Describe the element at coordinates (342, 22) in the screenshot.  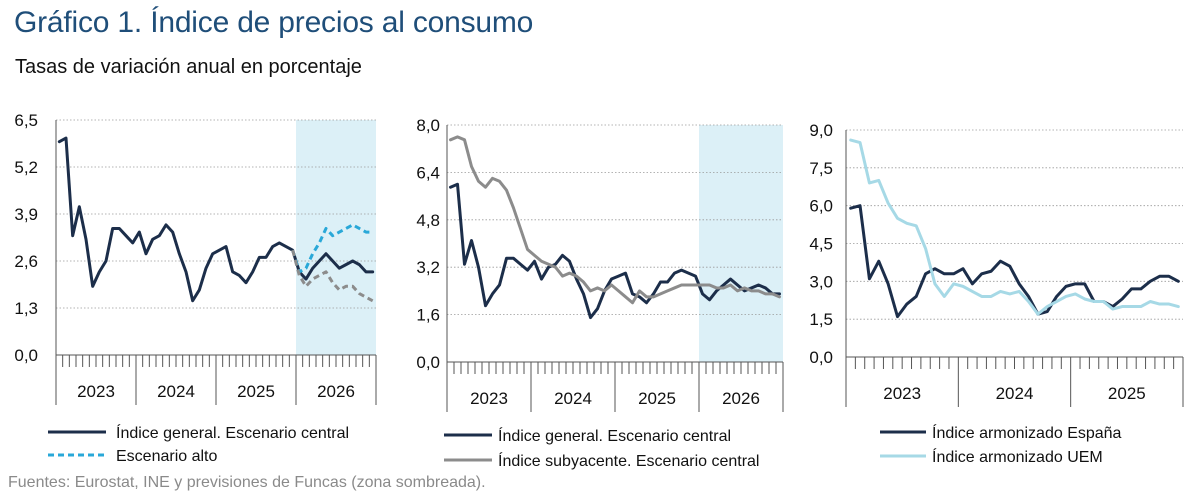
I see `chart-title-text: Índice de precios al consumo` at that location.